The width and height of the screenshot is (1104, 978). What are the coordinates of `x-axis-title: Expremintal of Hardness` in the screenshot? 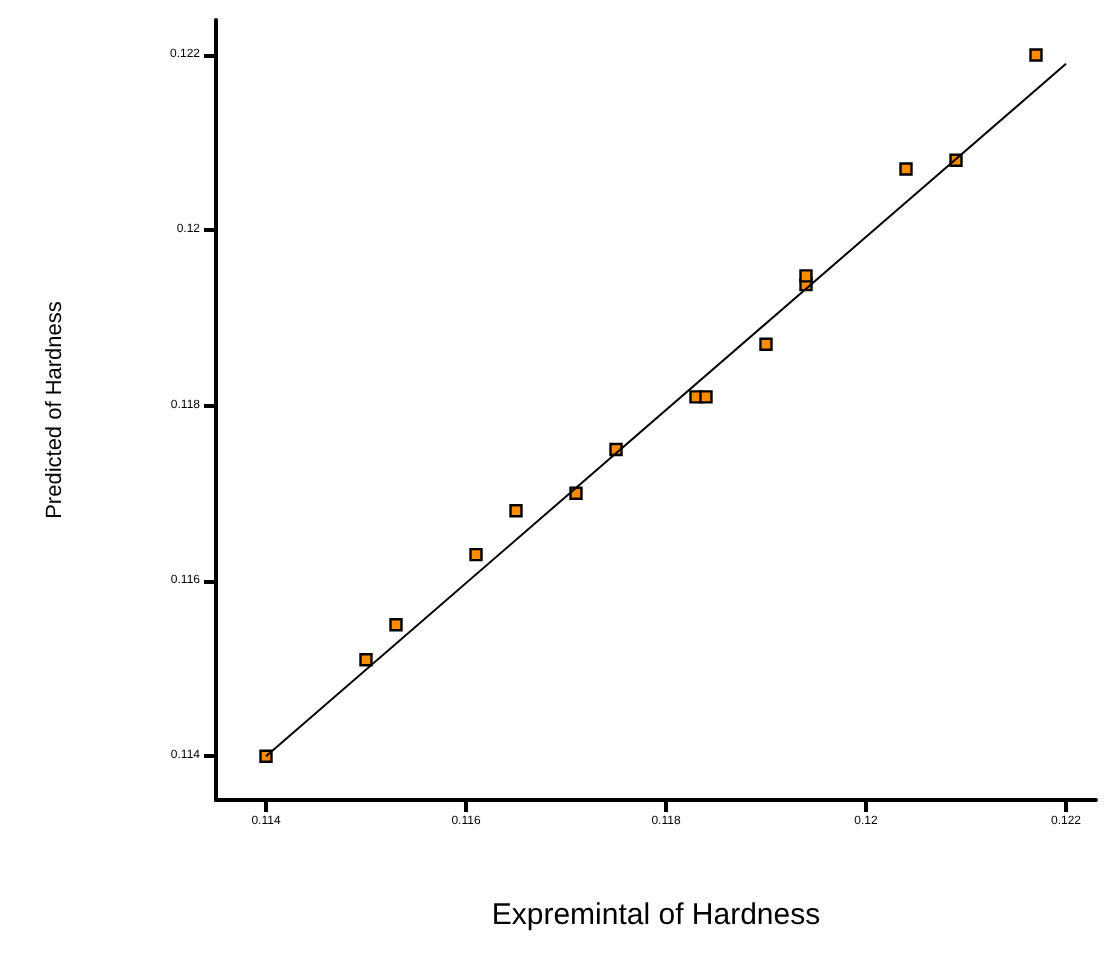 It's located at (656, 915).